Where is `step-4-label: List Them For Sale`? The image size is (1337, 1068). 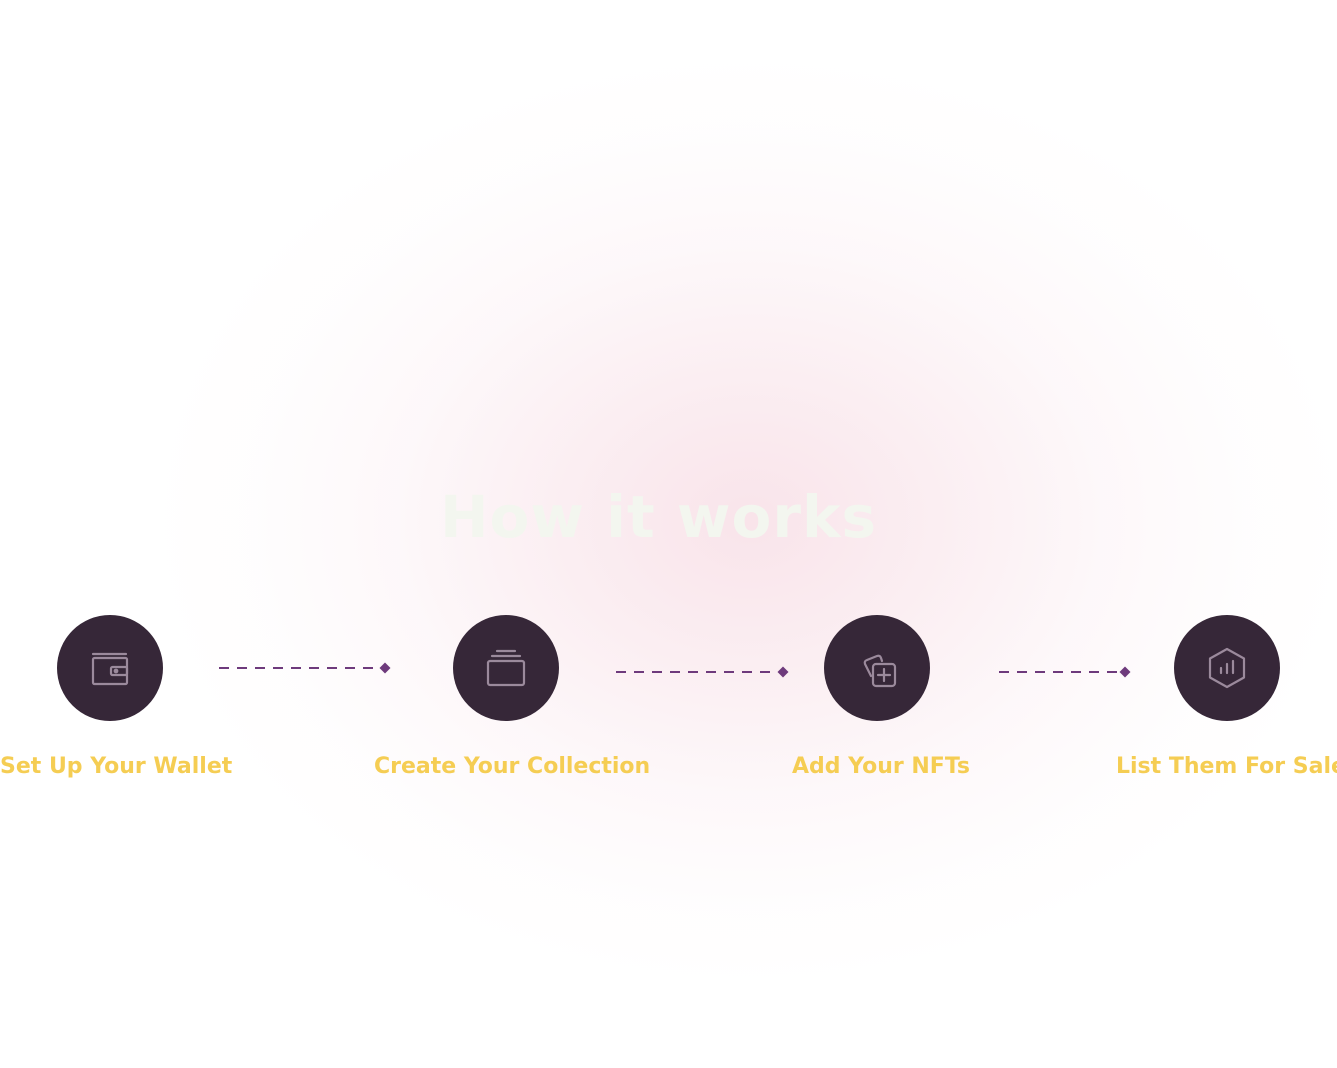 step-4-label: List Them For Sale is located at coordinates (1226, 766).